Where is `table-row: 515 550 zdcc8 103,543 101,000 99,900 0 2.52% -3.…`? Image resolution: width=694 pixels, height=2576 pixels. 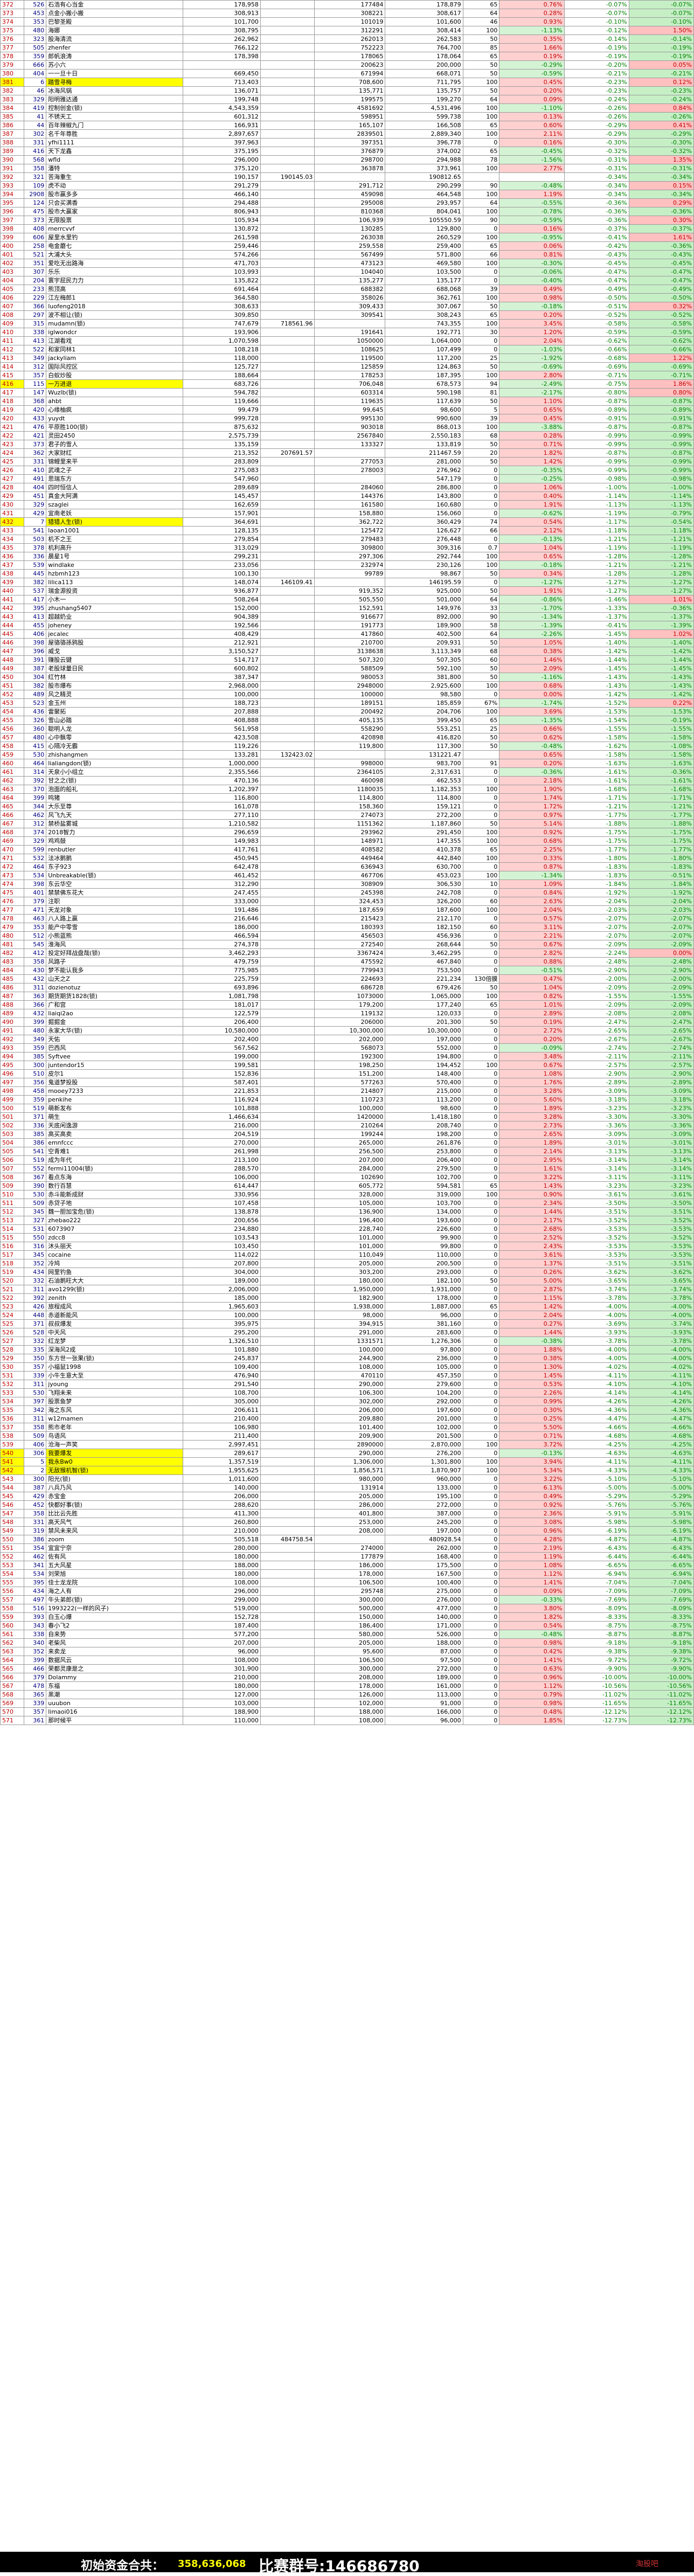 table-row: 515 550 zdcc8 103,543 101,000 99,900 0 2.52% -3.… is located at coordinates (347, 1237).